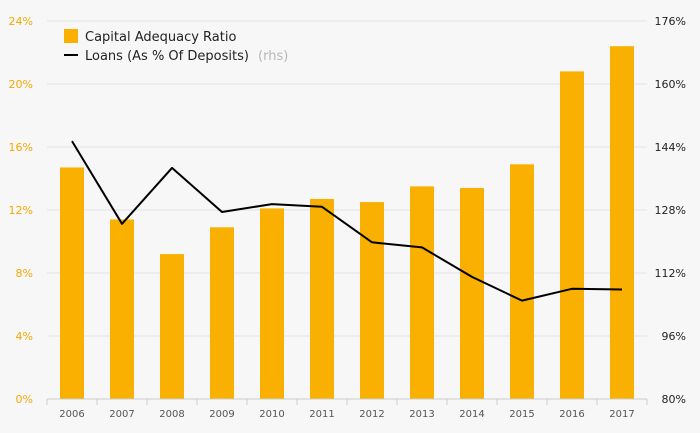  I want to click on x-tick-label: 2015, so click(521, 414).